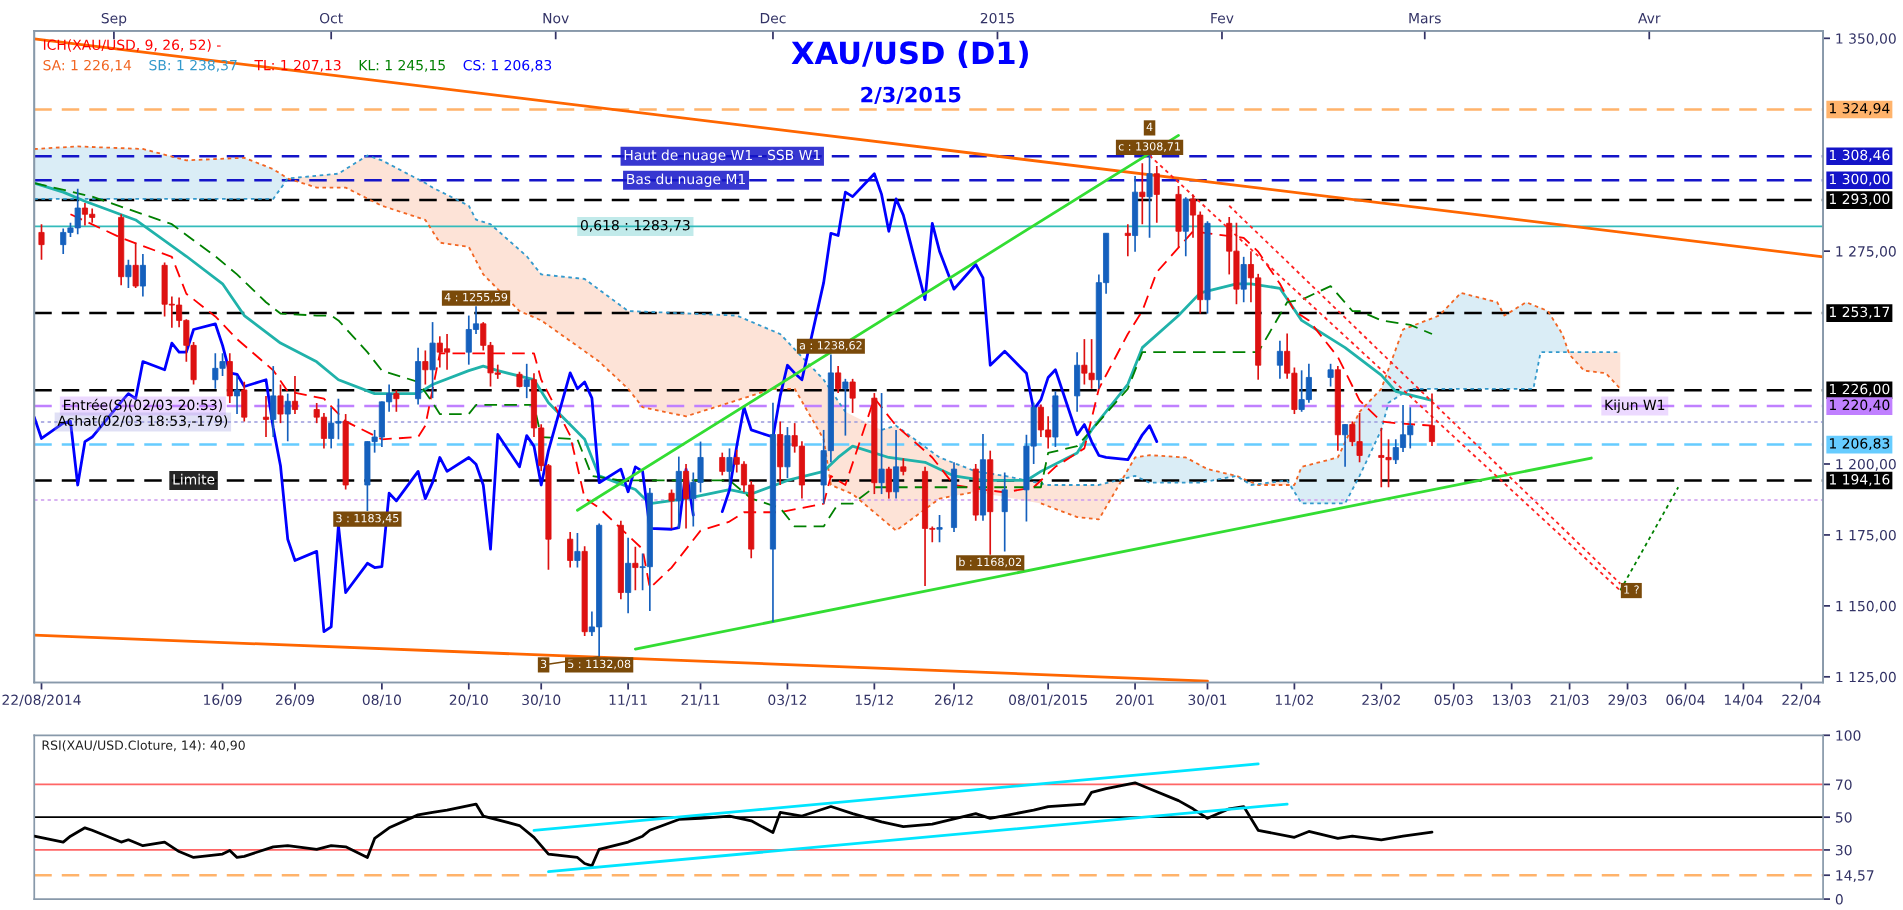 The height and width of the screenshot is (910, 1903). Describe the element at coordinates (1844, 784) in the screenshot. I see `y-tick-label: 70` at that location.